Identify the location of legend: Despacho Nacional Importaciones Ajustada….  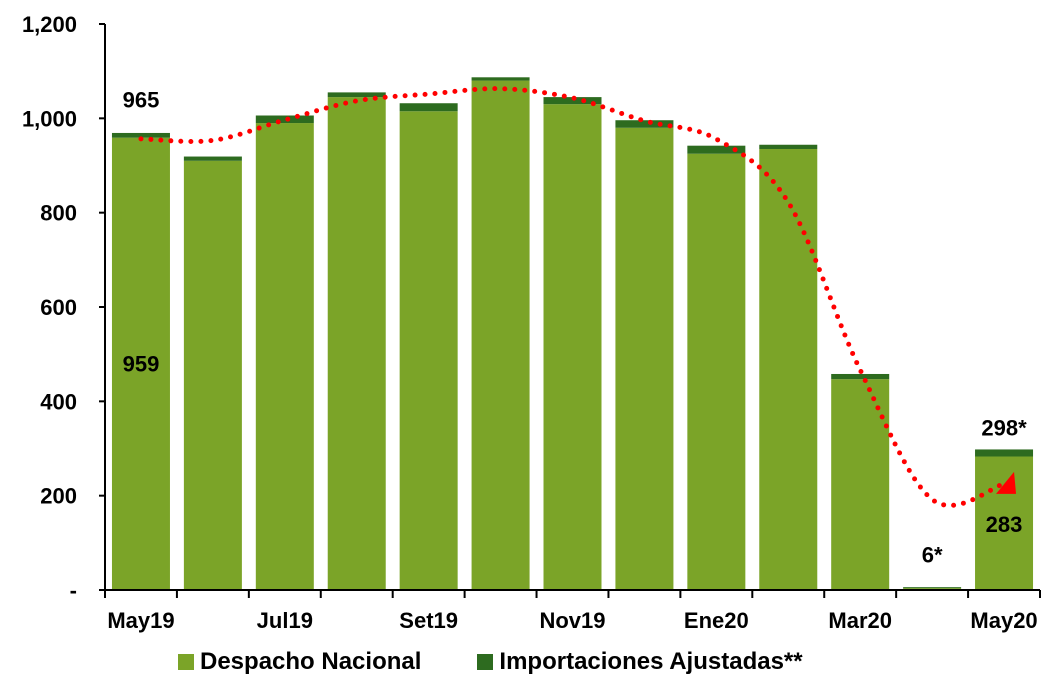
(518, 662).